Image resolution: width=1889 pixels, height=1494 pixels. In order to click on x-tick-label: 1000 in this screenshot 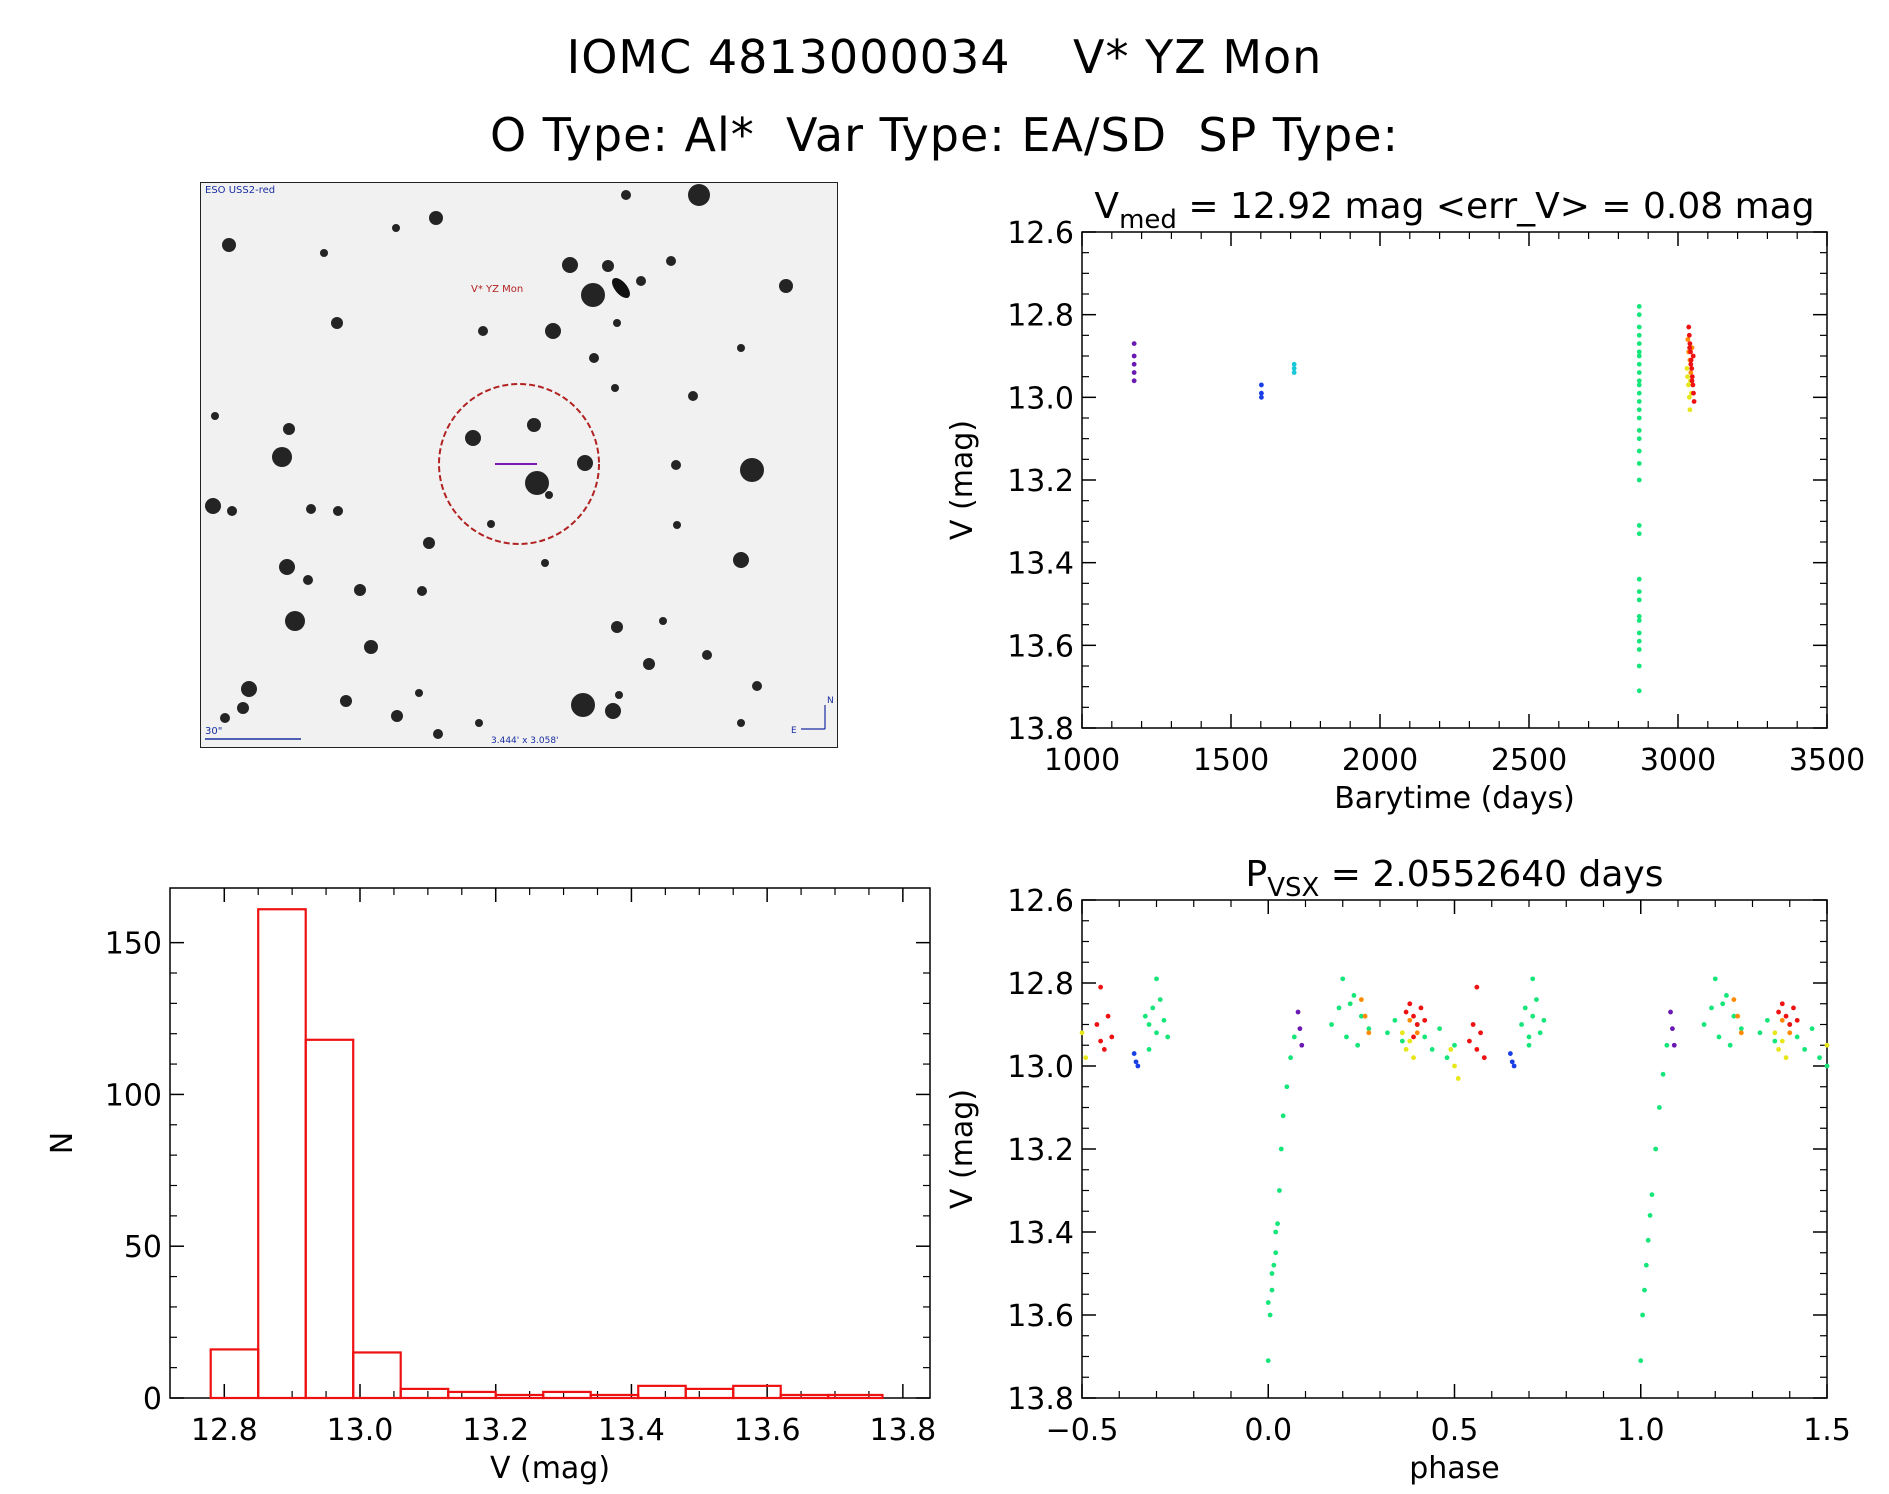, I will do `click(1082, 760)`.